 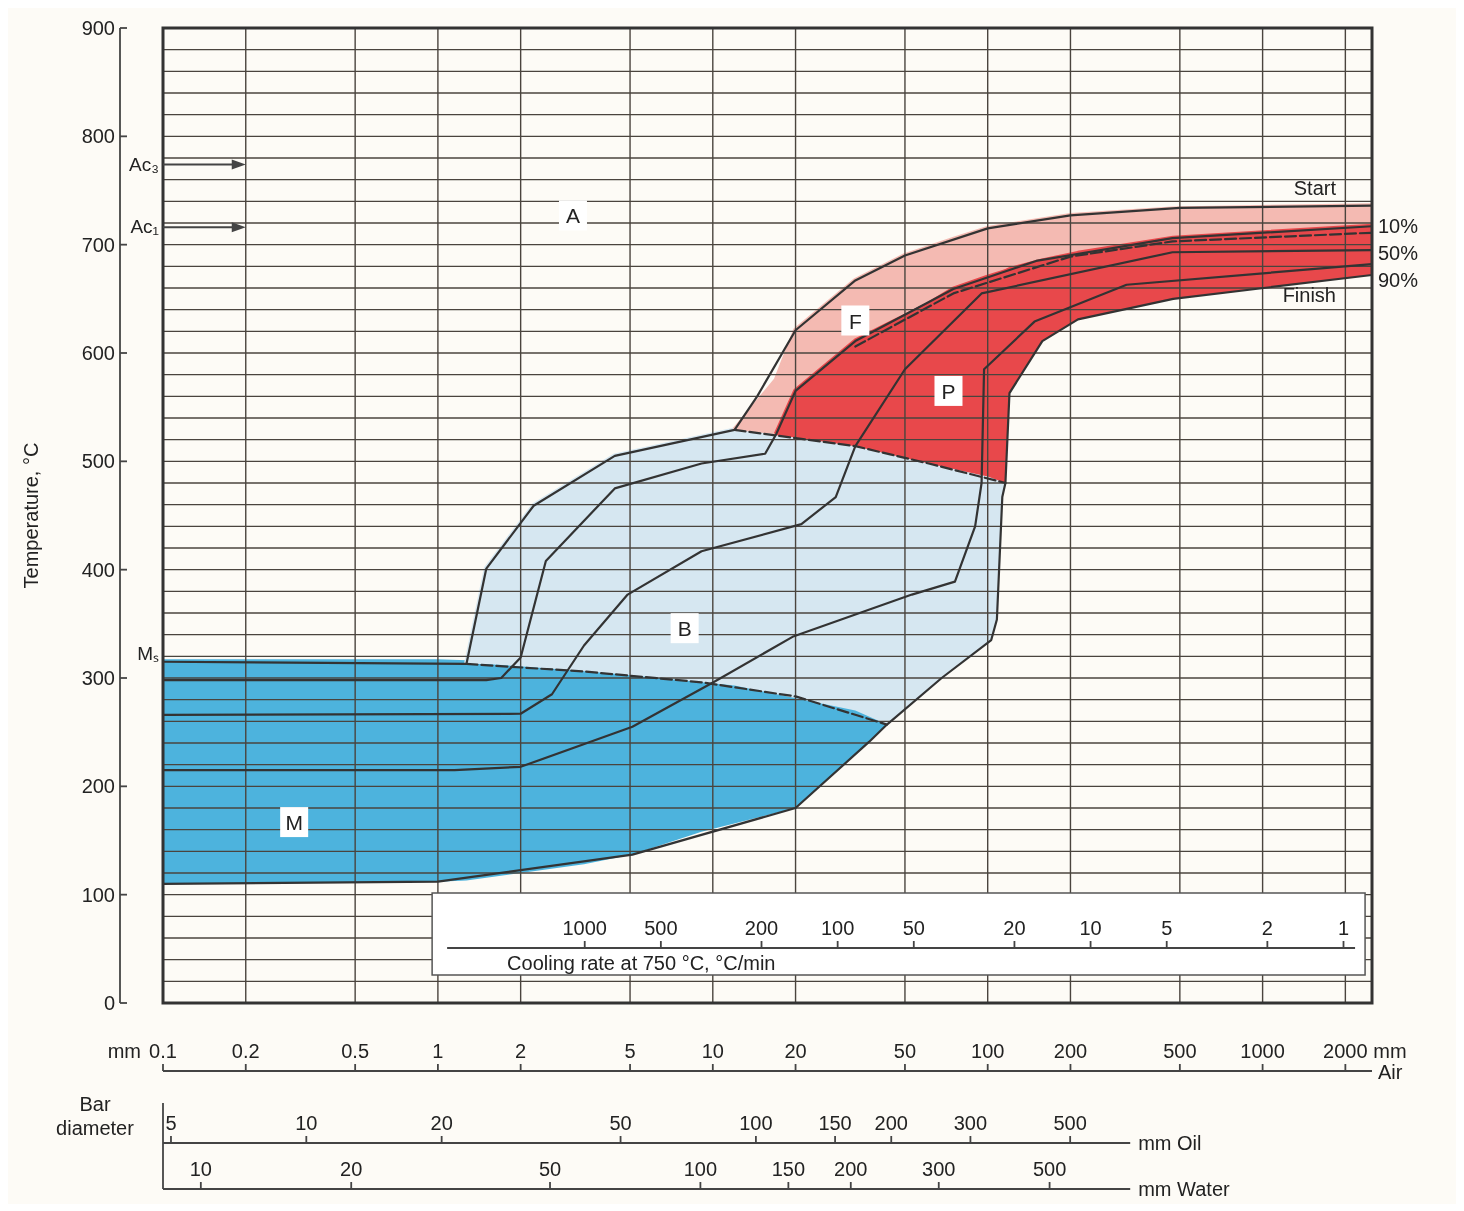 I want to click on x-tick-label: 0.1, so click(x=163, y=1051).